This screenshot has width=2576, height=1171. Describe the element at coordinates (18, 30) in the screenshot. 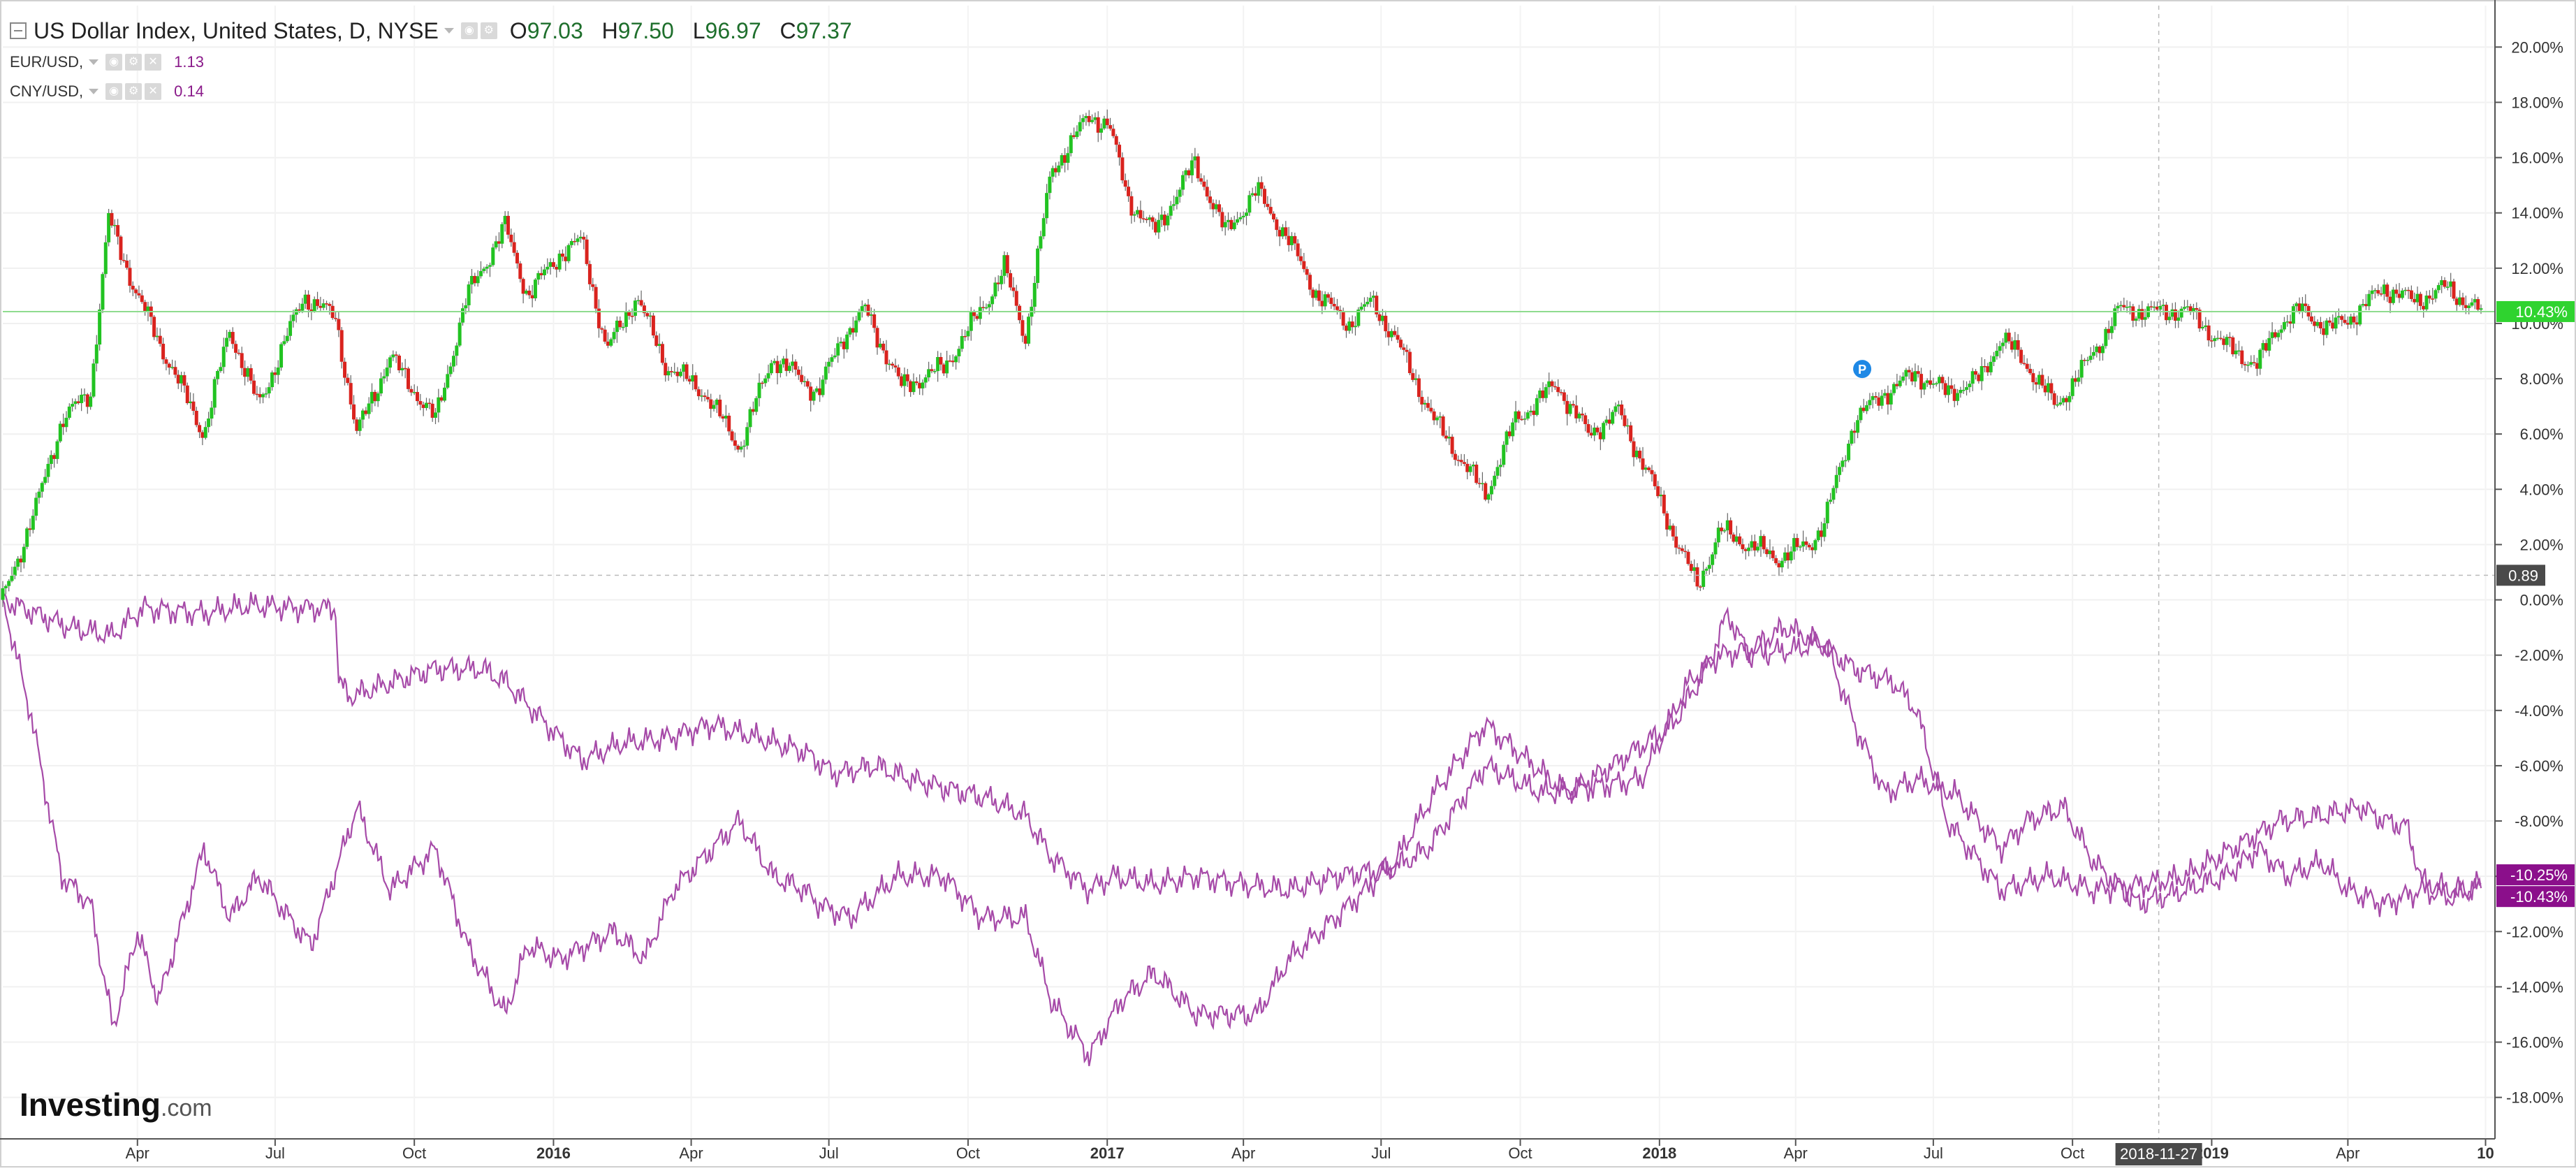

I see `collapse-icon` at that location.